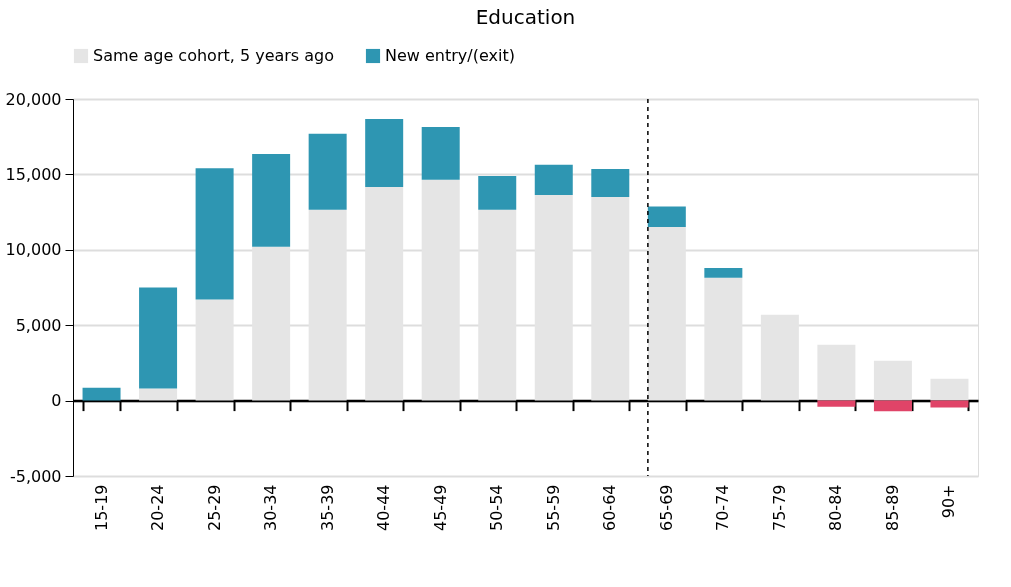 The height and width of the screenshot is (587, 1011). I want to click on x-tick-label: 70-74, so click(723, 507).